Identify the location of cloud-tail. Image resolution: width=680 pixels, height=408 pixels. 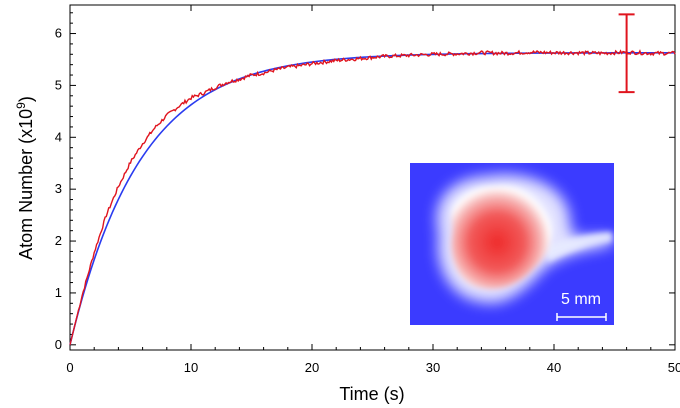
(578, 247).